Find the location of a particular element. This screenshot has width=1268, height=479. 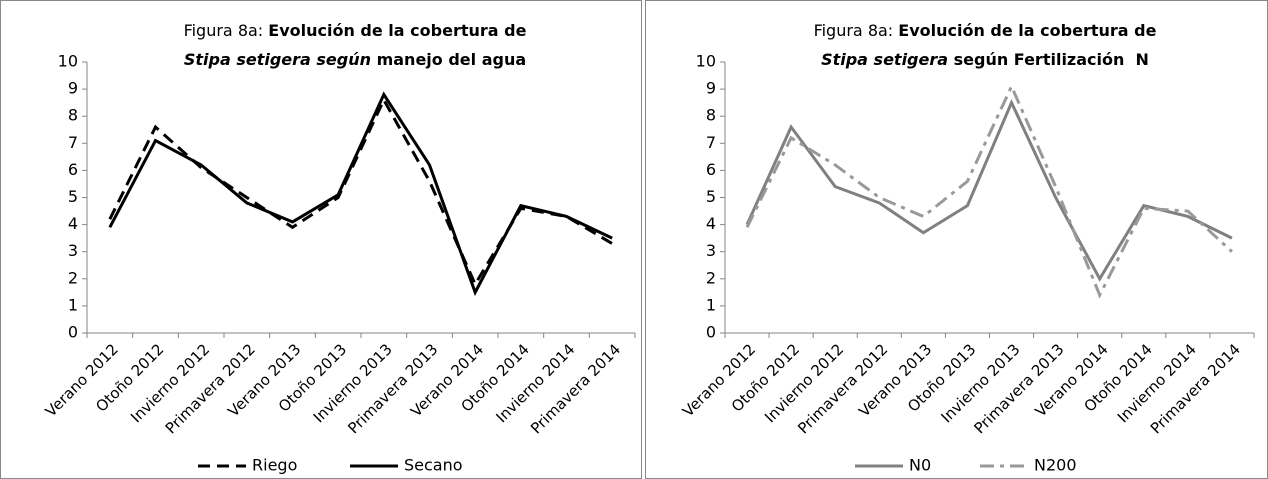

x-tick-label: Invierno 2013 is located at coordinates (353, 383).